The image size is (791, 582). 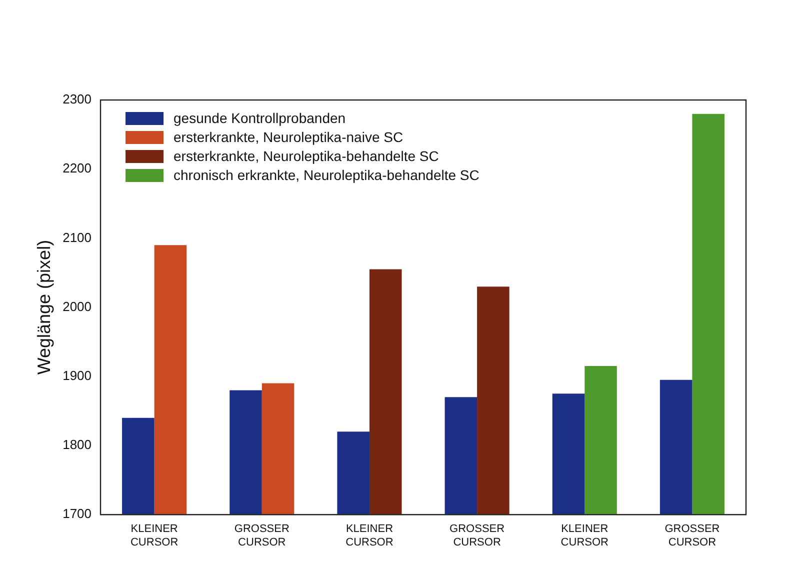 I want to click on legend-label: ersterkrankte, Neuroleptika-behandelte SC, so click(x=306, y=156).